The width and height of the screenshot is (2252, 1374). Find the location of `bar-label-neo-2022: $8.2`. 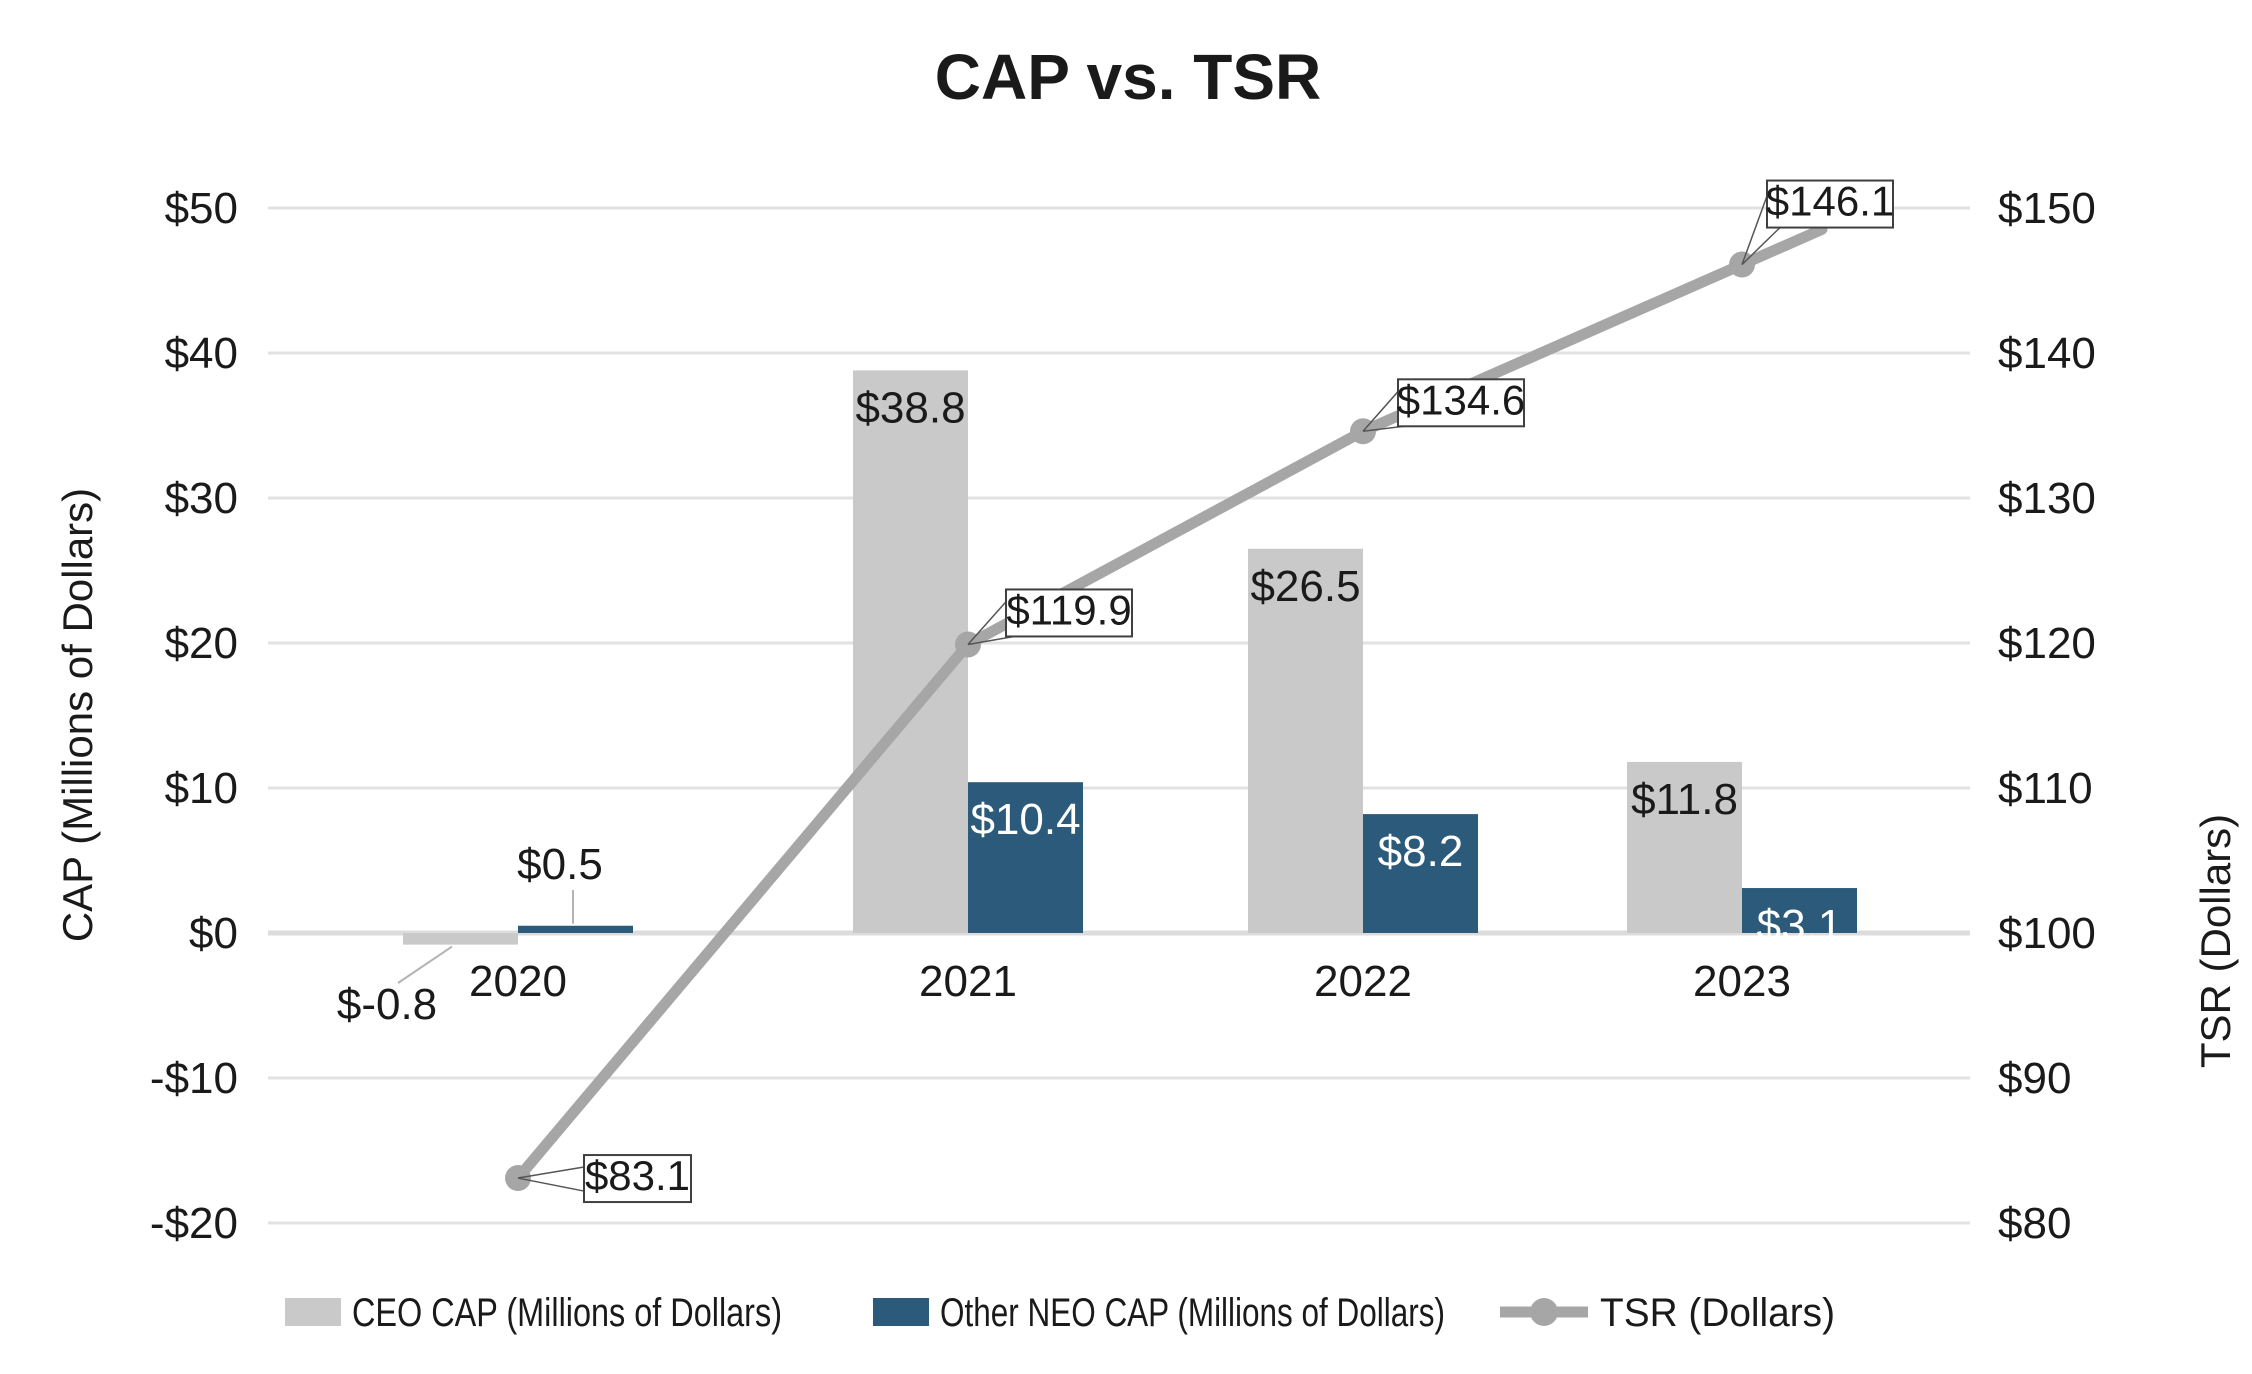

bar-label-neo-2022: $8.2 is located at coordinates (1421, 851).